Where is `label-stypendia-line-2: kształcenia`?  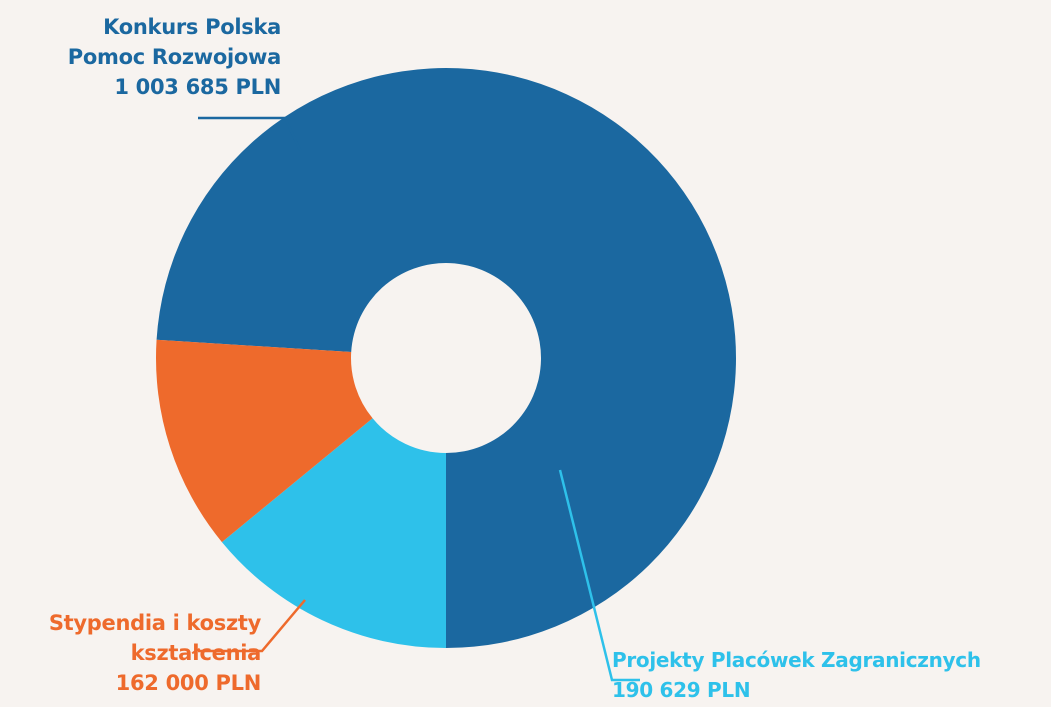
label-stypendia-line-2: kształcenia is located at coordinates (196, 653).